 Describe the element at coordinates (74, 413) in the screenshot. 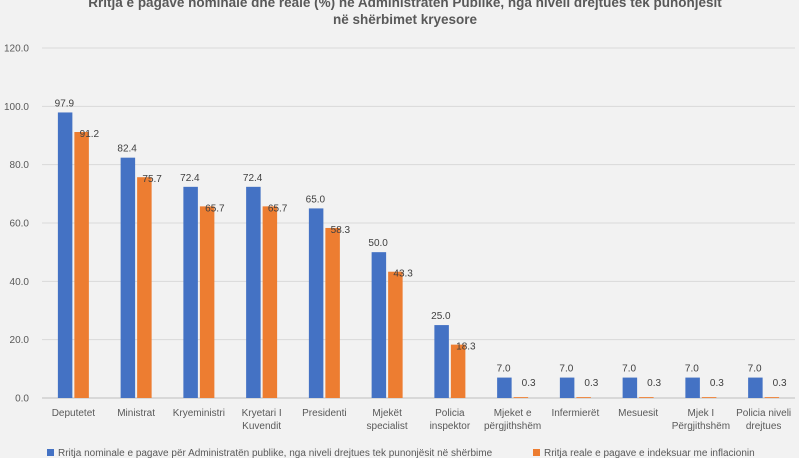

I see `x-tick-label-0: Deputetet` at that location.